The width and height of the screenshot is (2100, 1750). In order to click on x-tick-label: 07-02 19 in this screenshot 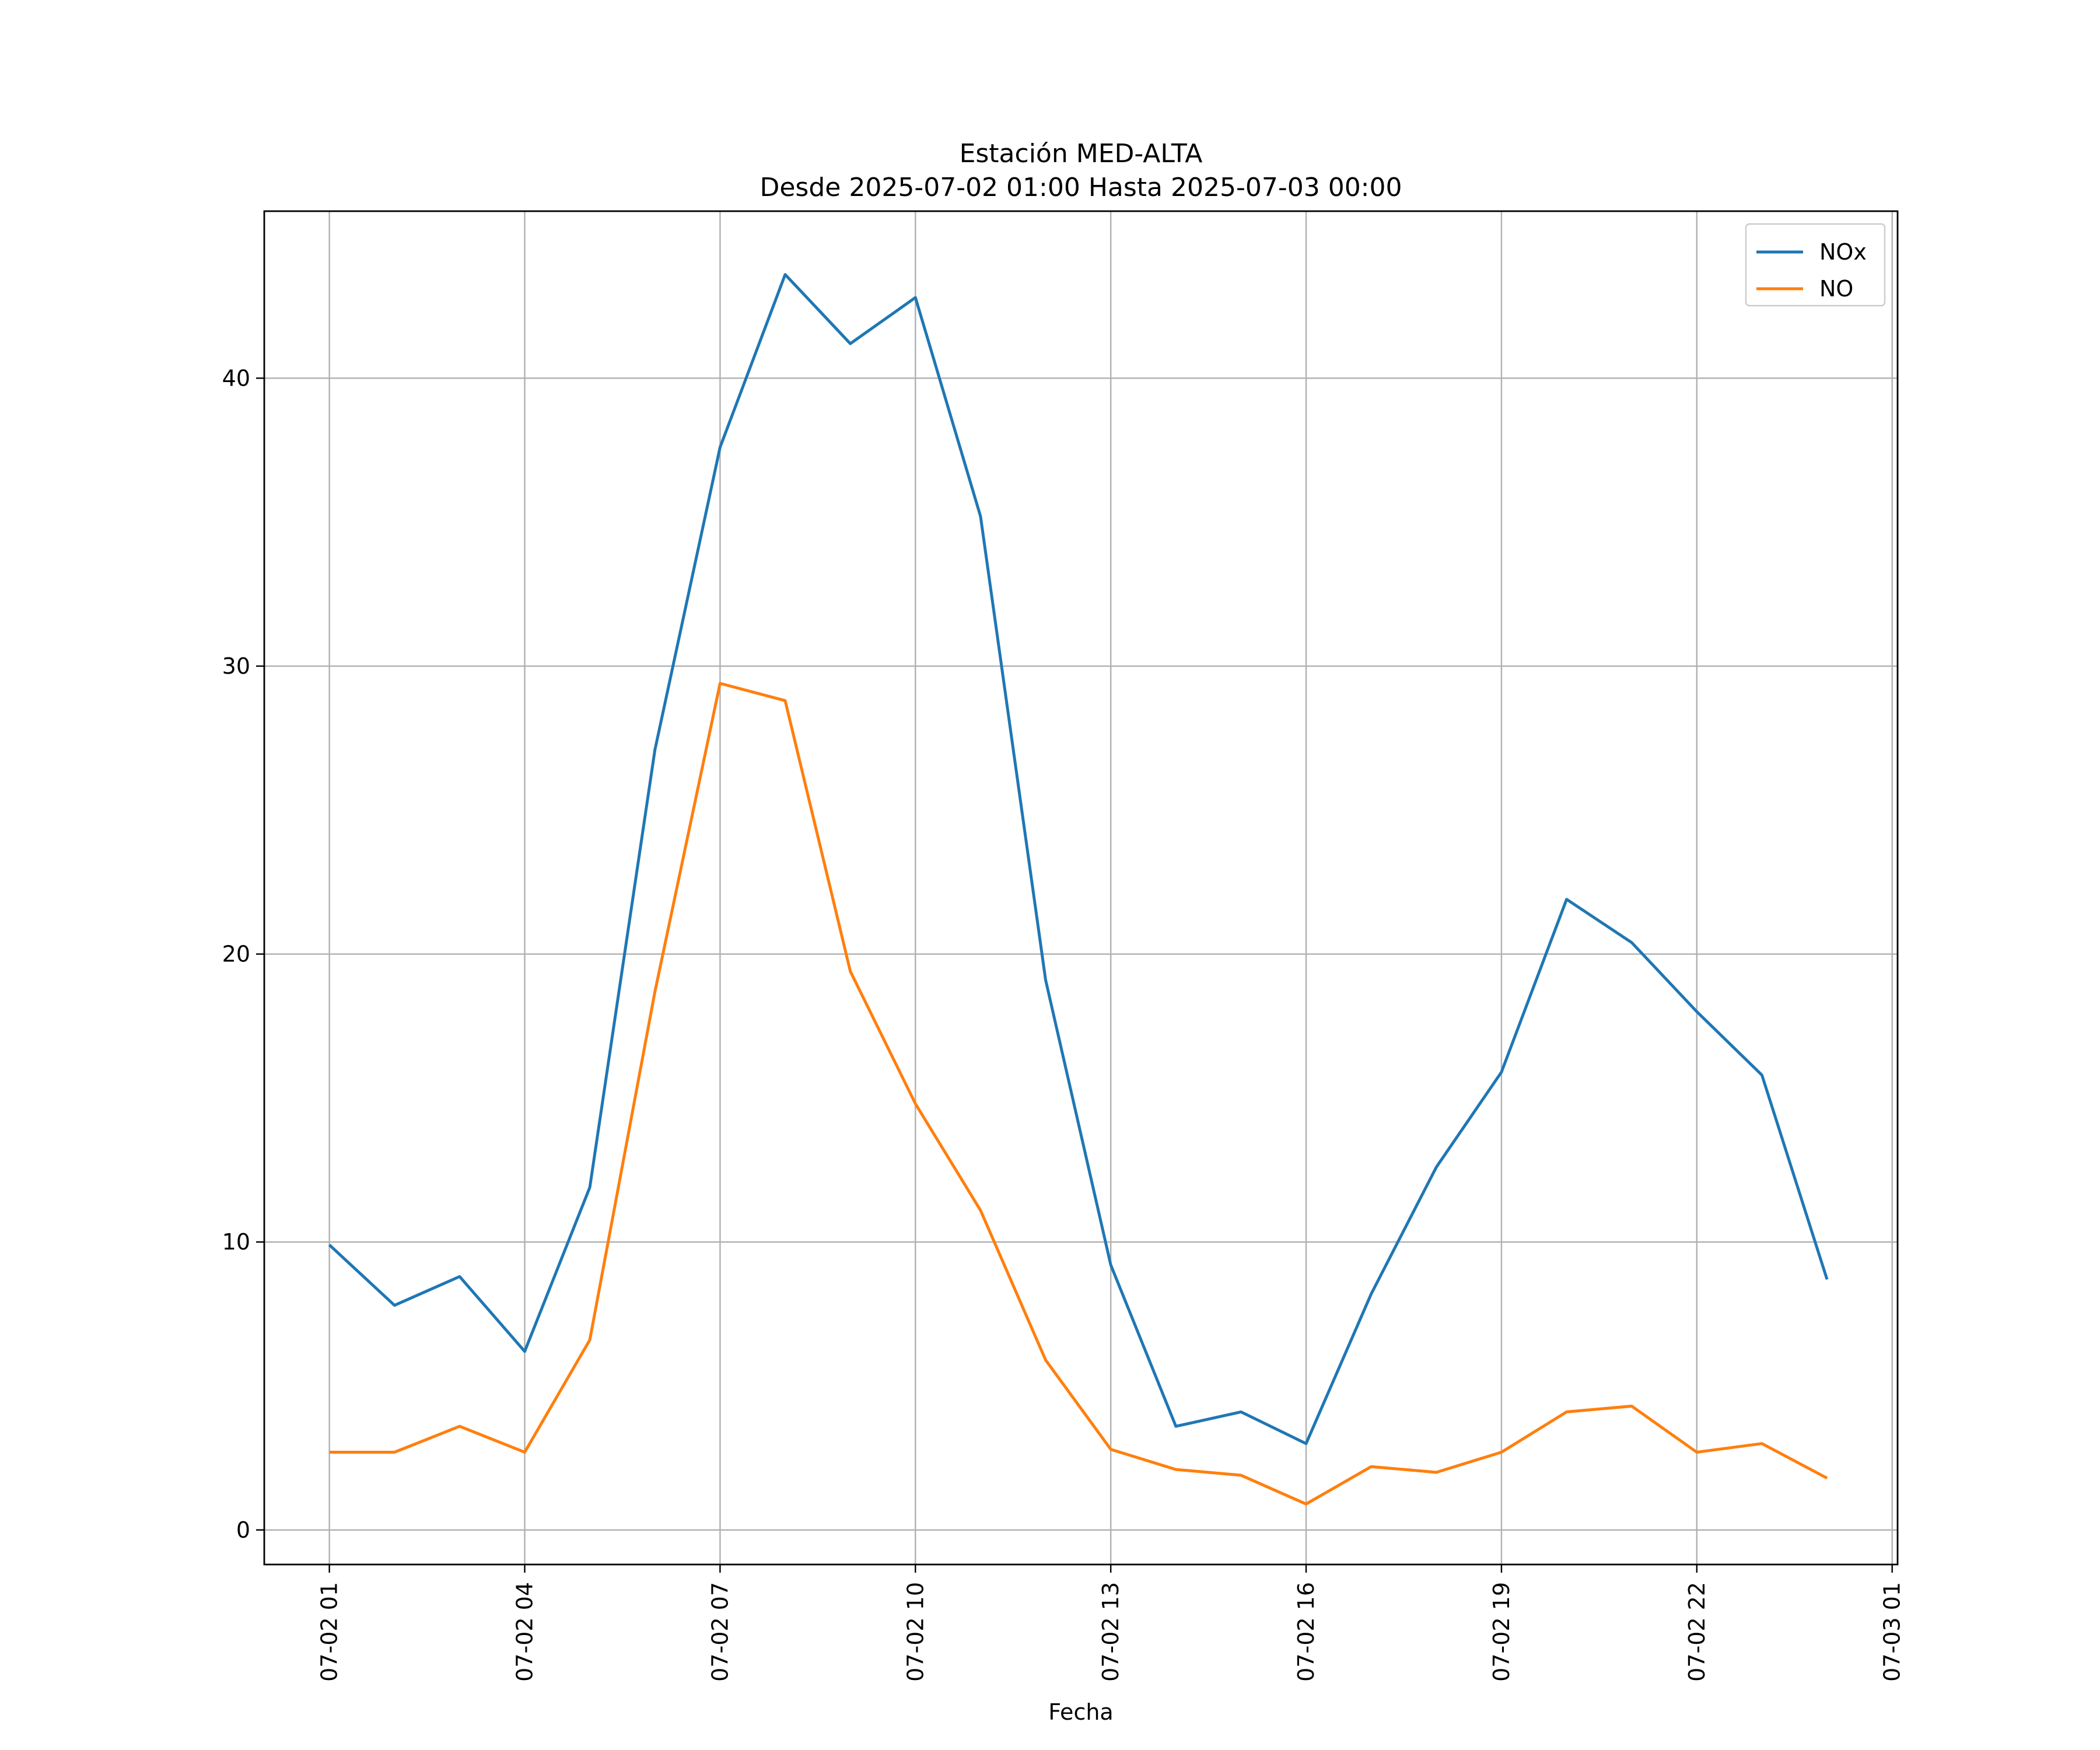, I will do `click(1501, 1632)`.